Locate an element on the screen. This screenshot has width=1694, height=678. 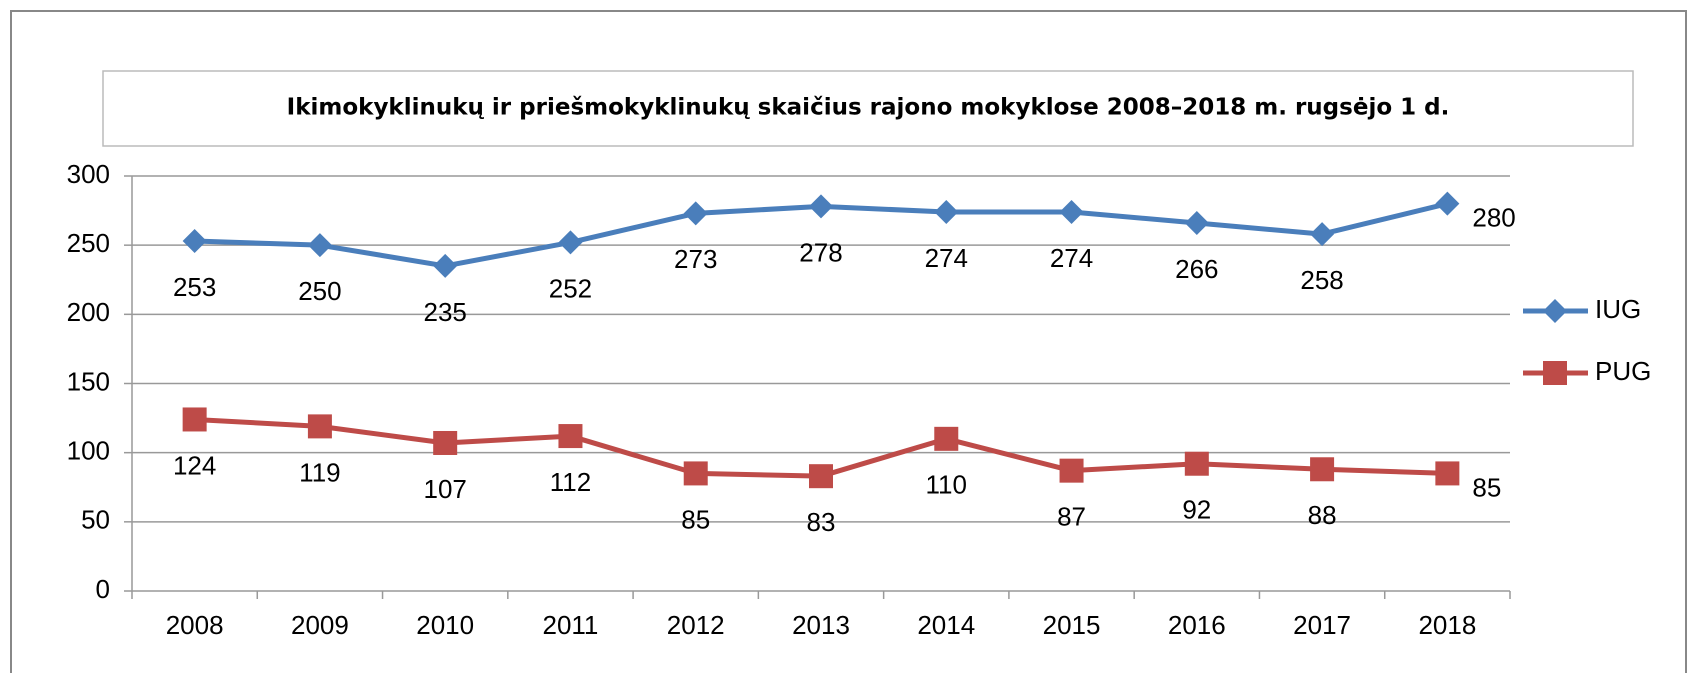
y-tick-label: 100 is located at coordinates (88, 451).